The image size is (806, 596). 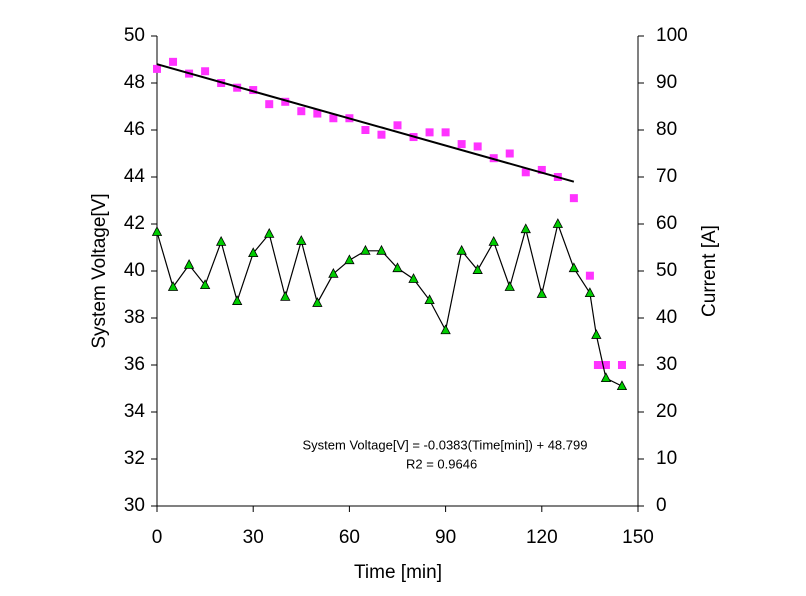 I want to click on x-axis-label: Time [min], so click(x=398, y=572).